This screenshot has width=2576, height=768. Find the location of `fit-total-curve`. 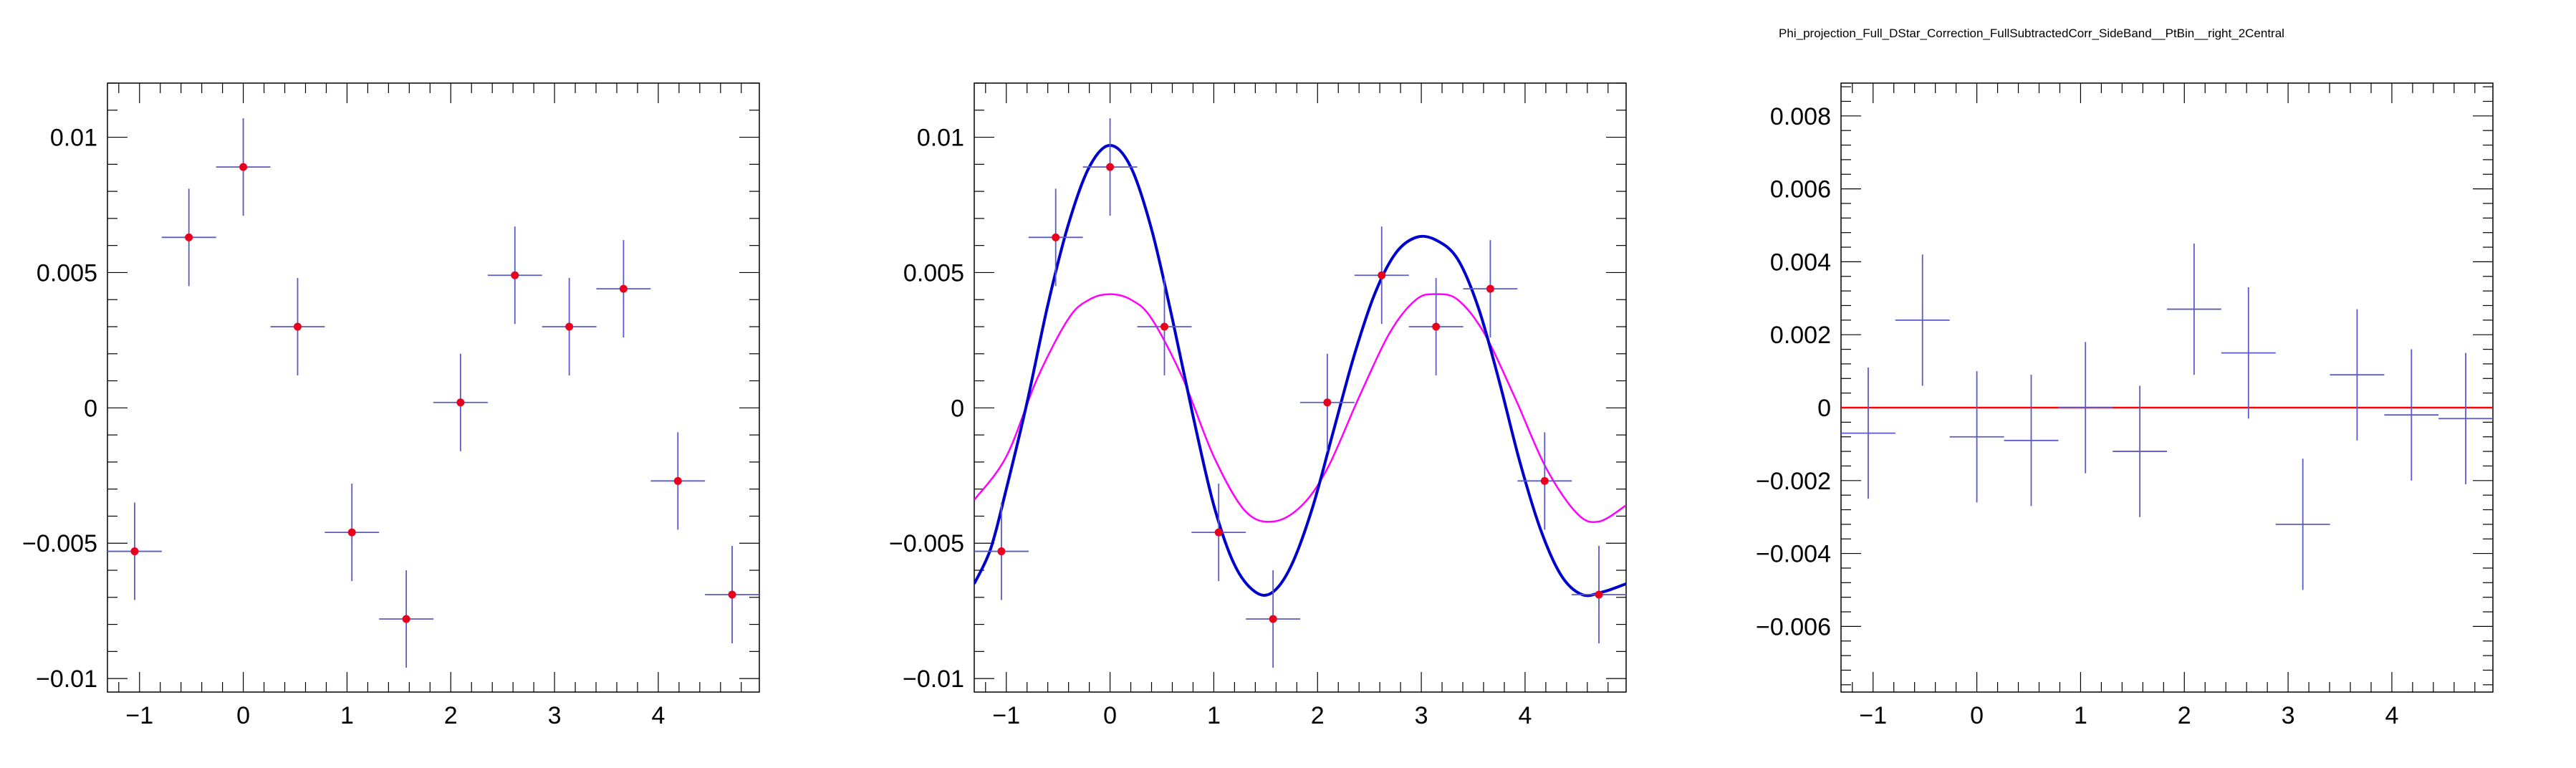

fit-total-curve is located at coordinates (1300, 370).